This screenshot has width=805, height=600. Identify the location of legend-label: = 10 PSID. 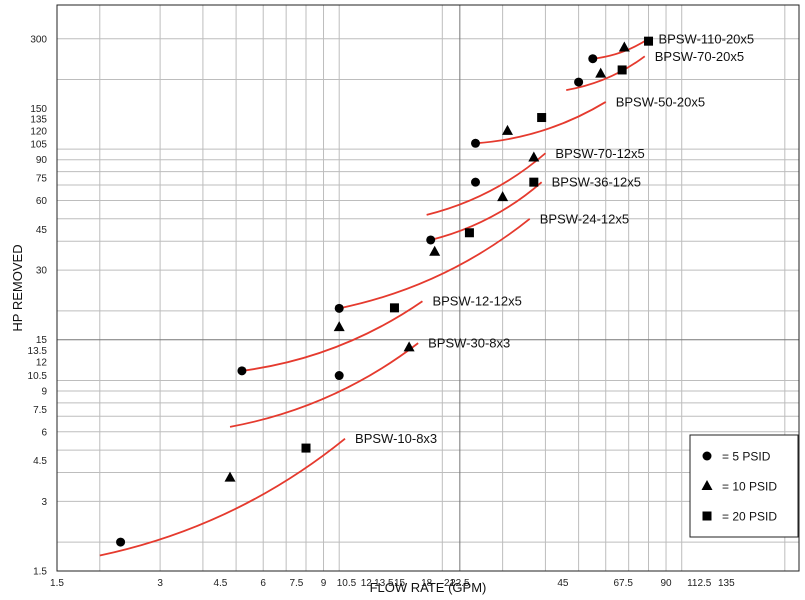
(749, 487).